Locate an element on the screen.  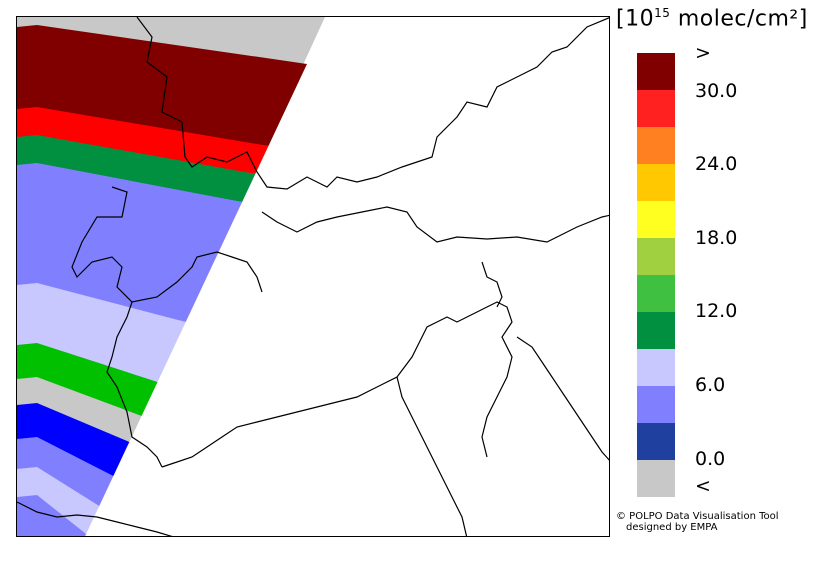
credit-line-2: designed by EMPA is located at coordinates (672, 527).